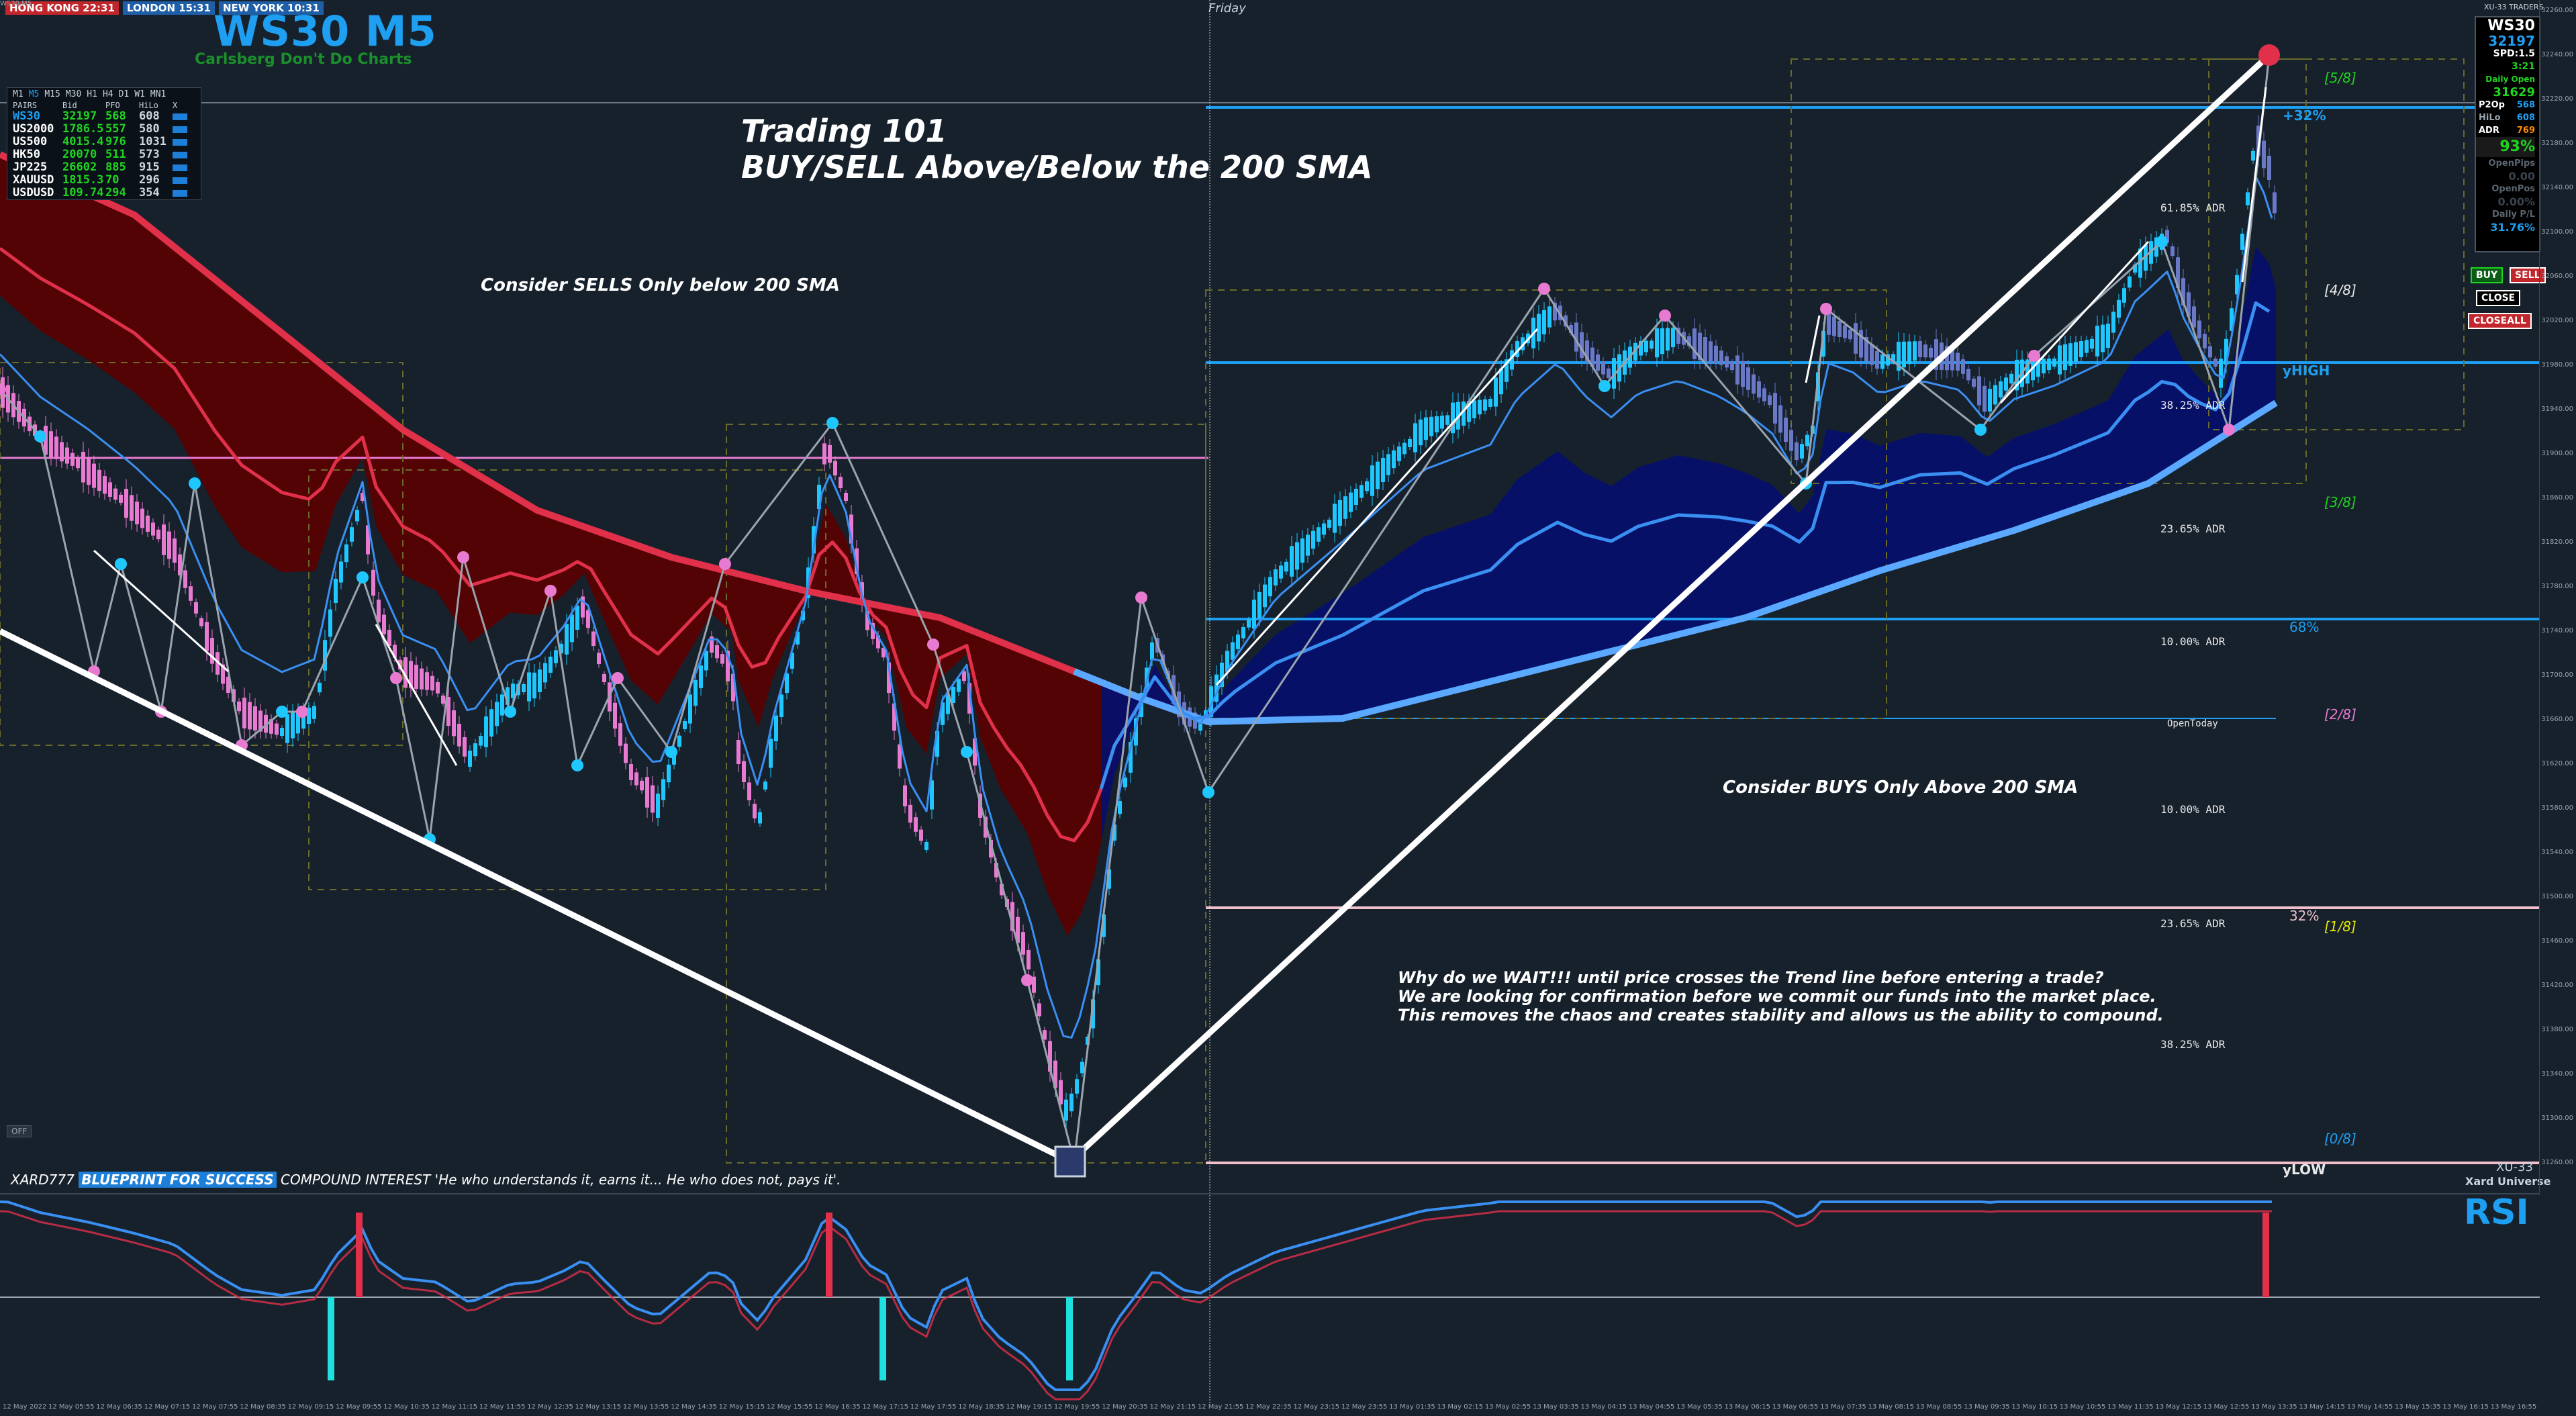 The width and height of the screenshot is (2576, 1416). I want to click on tf-m1: M1, so click(18, 94).